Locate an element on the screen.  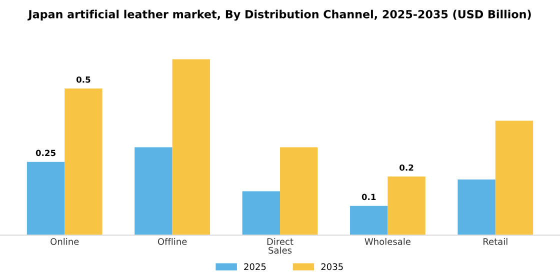
legend-label: 2035 is located at coordinates (332, 266).